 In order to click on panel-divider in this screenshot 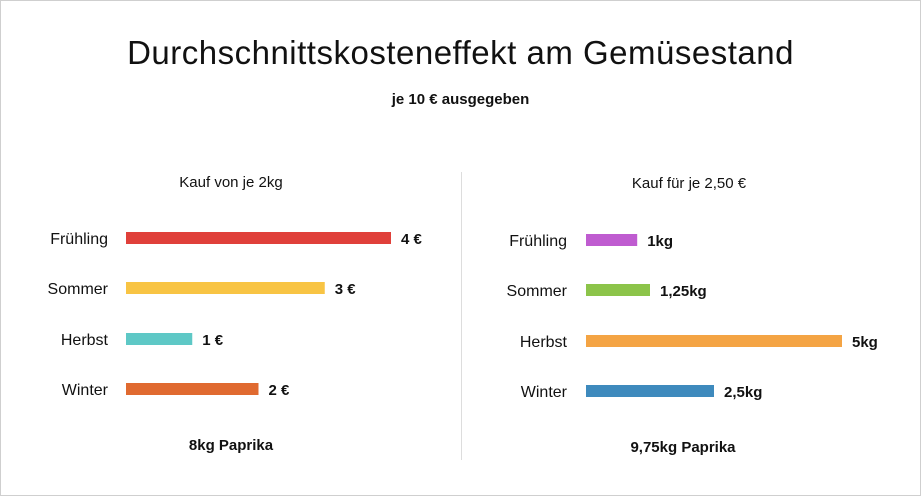, I will do `click(461, 316)`.